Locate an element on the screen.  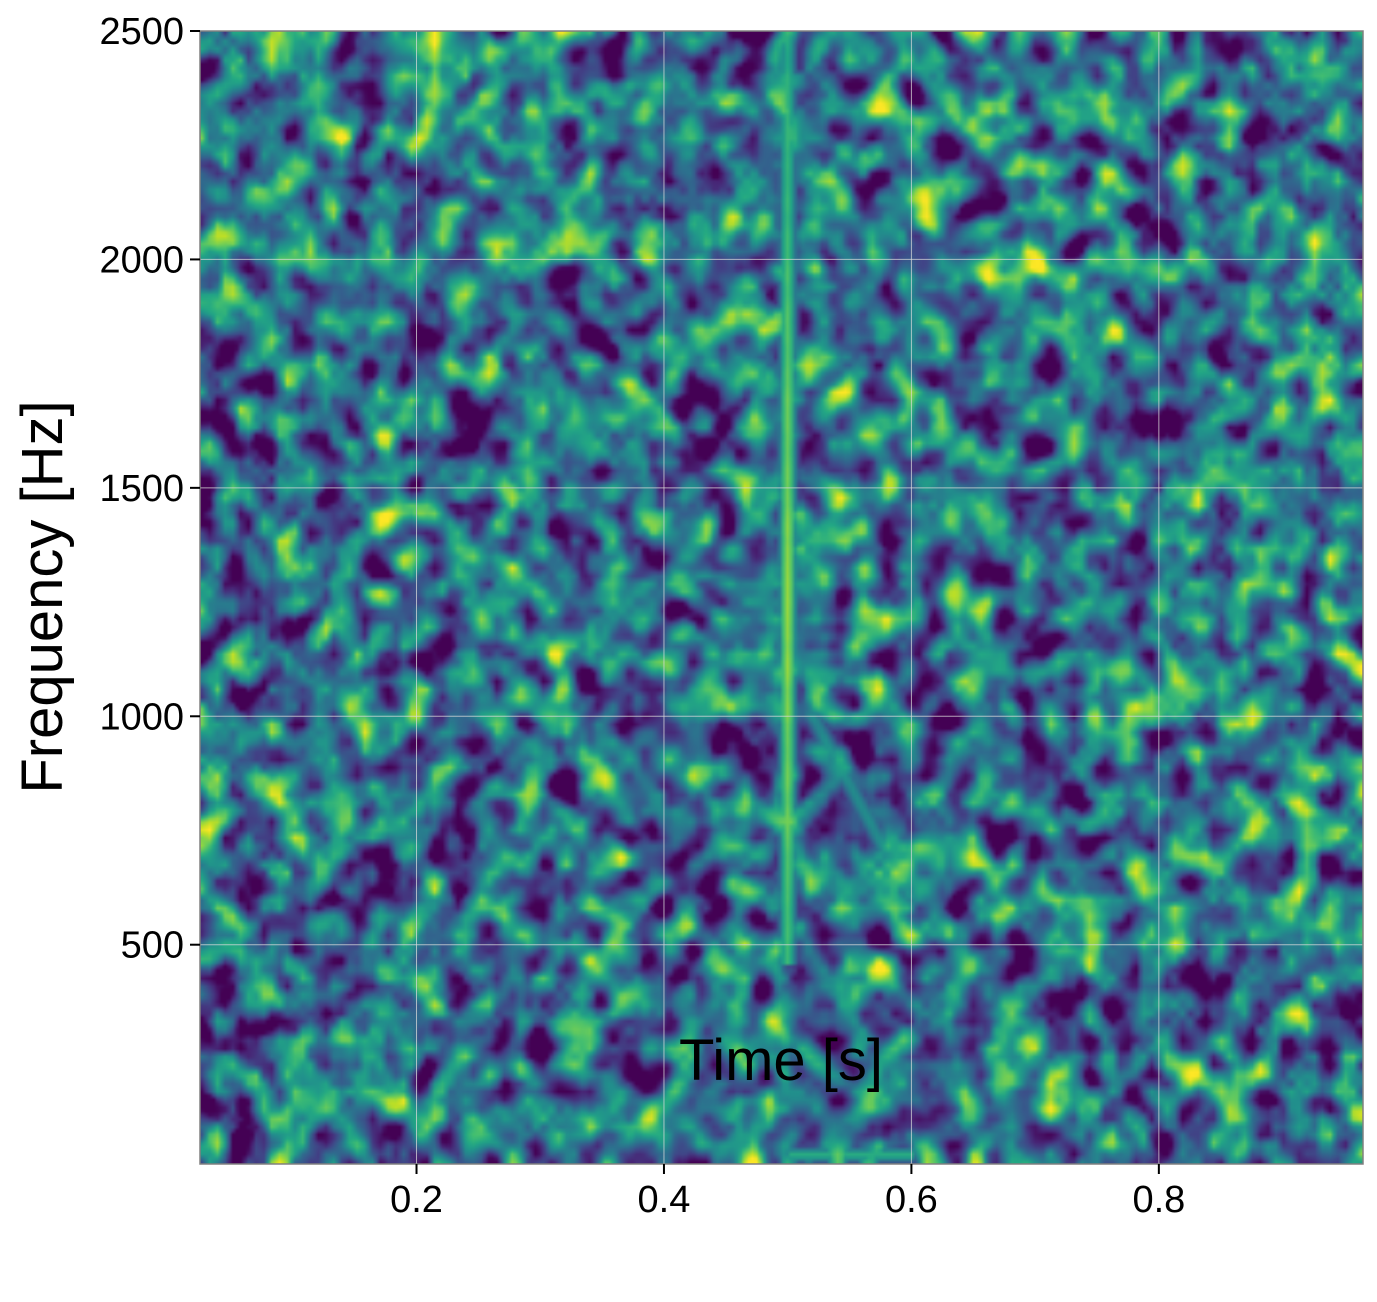
x-axis: 0.2 0.4 0.6 0.8 is located at coordinates (787, 1192).